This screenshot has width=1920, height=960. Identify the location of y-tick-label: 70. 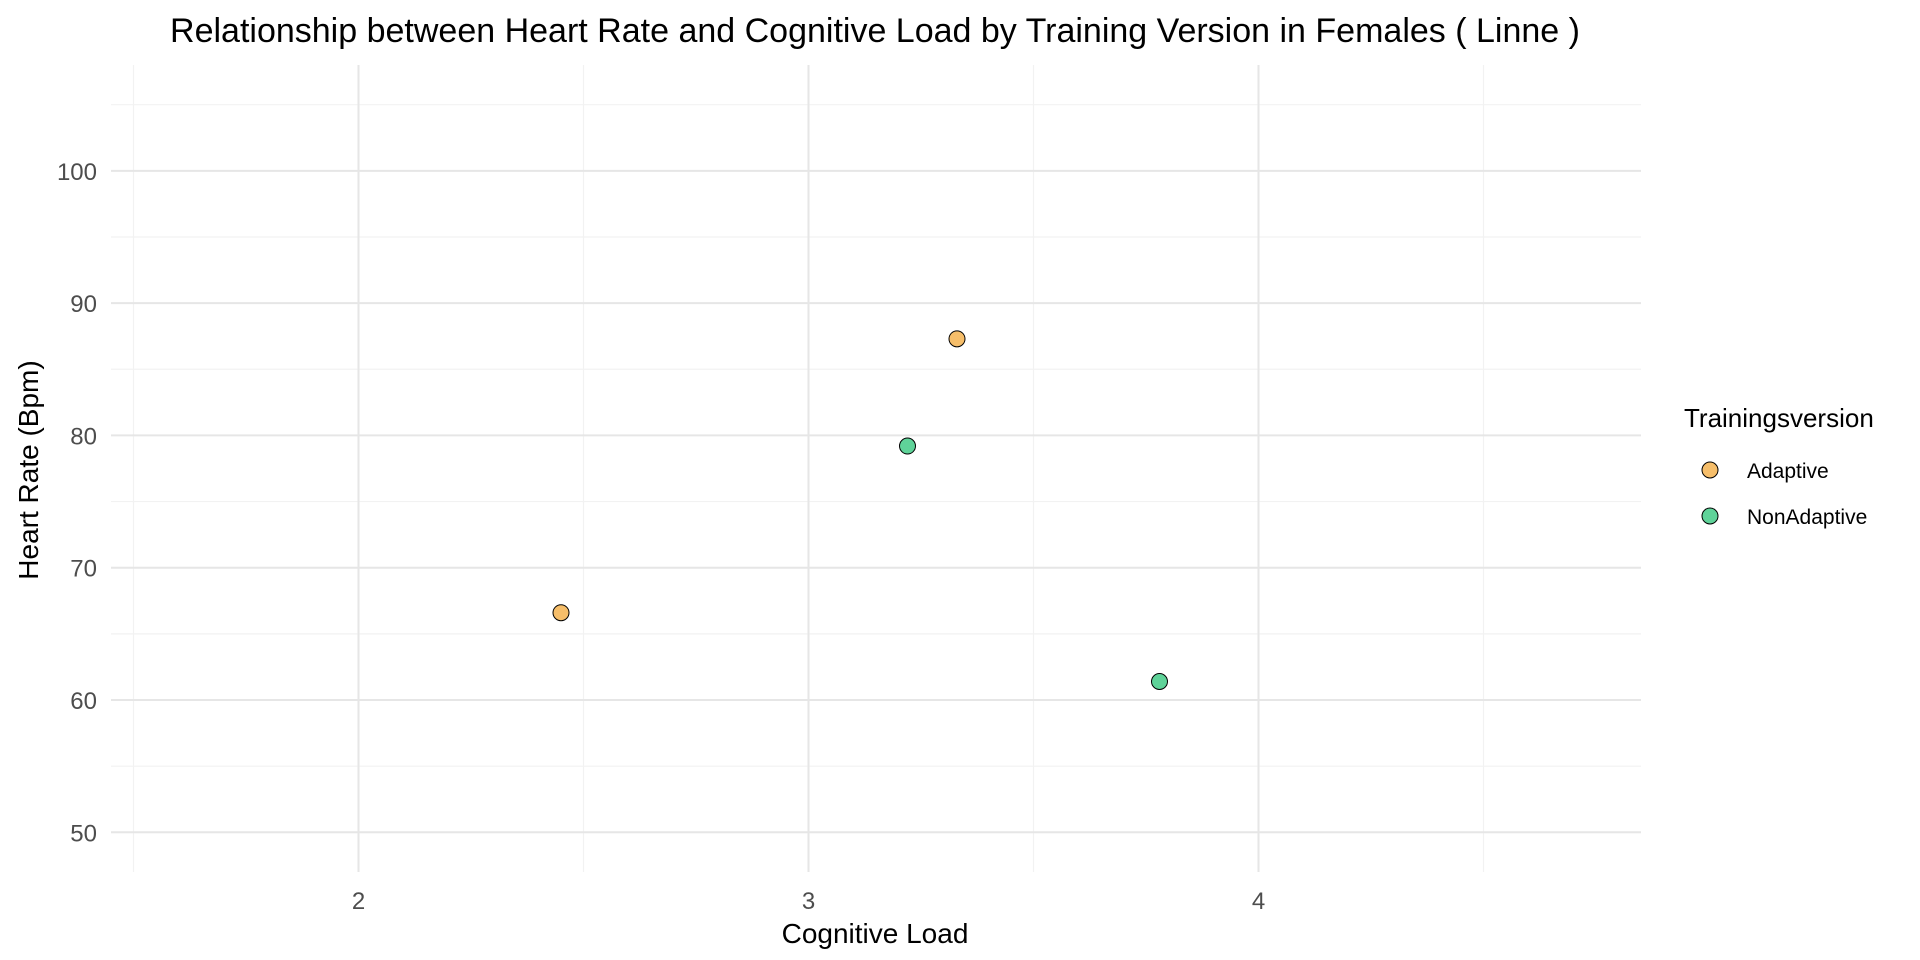
(83, 569).